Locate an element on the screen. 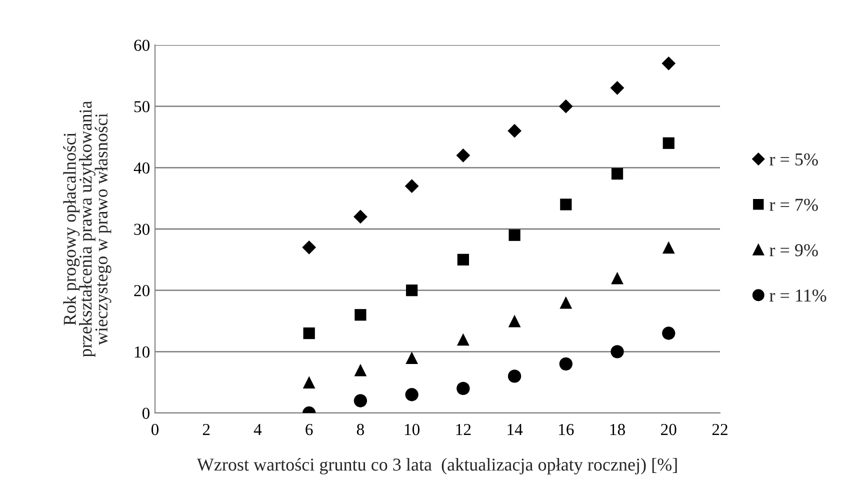  legend-label: r = 11% is located at coordinates (798, 295).